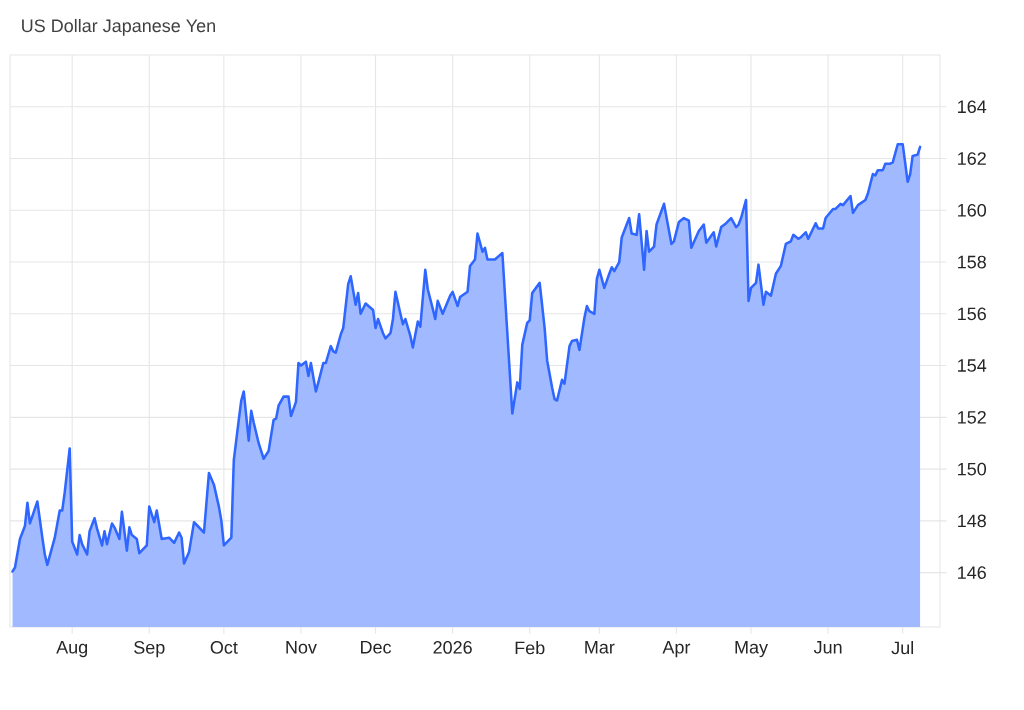 The height and width of the screenshot is (710, 1024). What do you see at coordinates (224, 647) in the screenshot?
I see `x-tick-label: Oct` at bounding box center [224, 647].